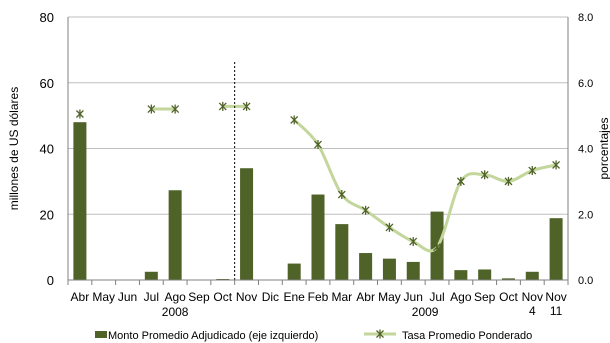 This screenshot has height=343, width=610. I want to click on x-tick-label: Mar, so click(341, 297).